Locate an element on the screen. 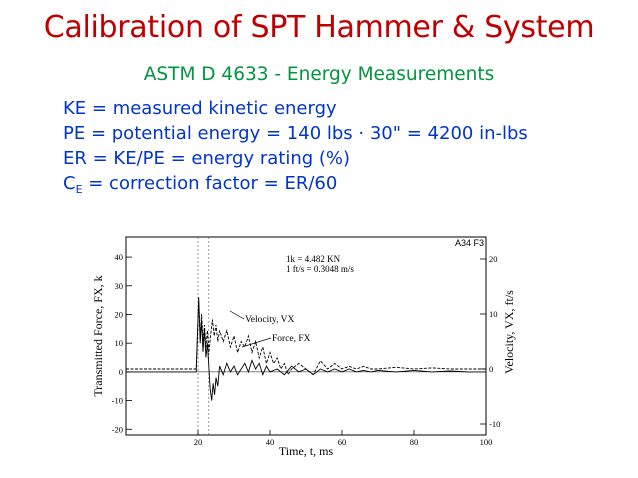 The height and width of the screenshot is (478, 638). y-right-axis-label: Velocity, VX, ft/s is located at coordinates (509, 332).